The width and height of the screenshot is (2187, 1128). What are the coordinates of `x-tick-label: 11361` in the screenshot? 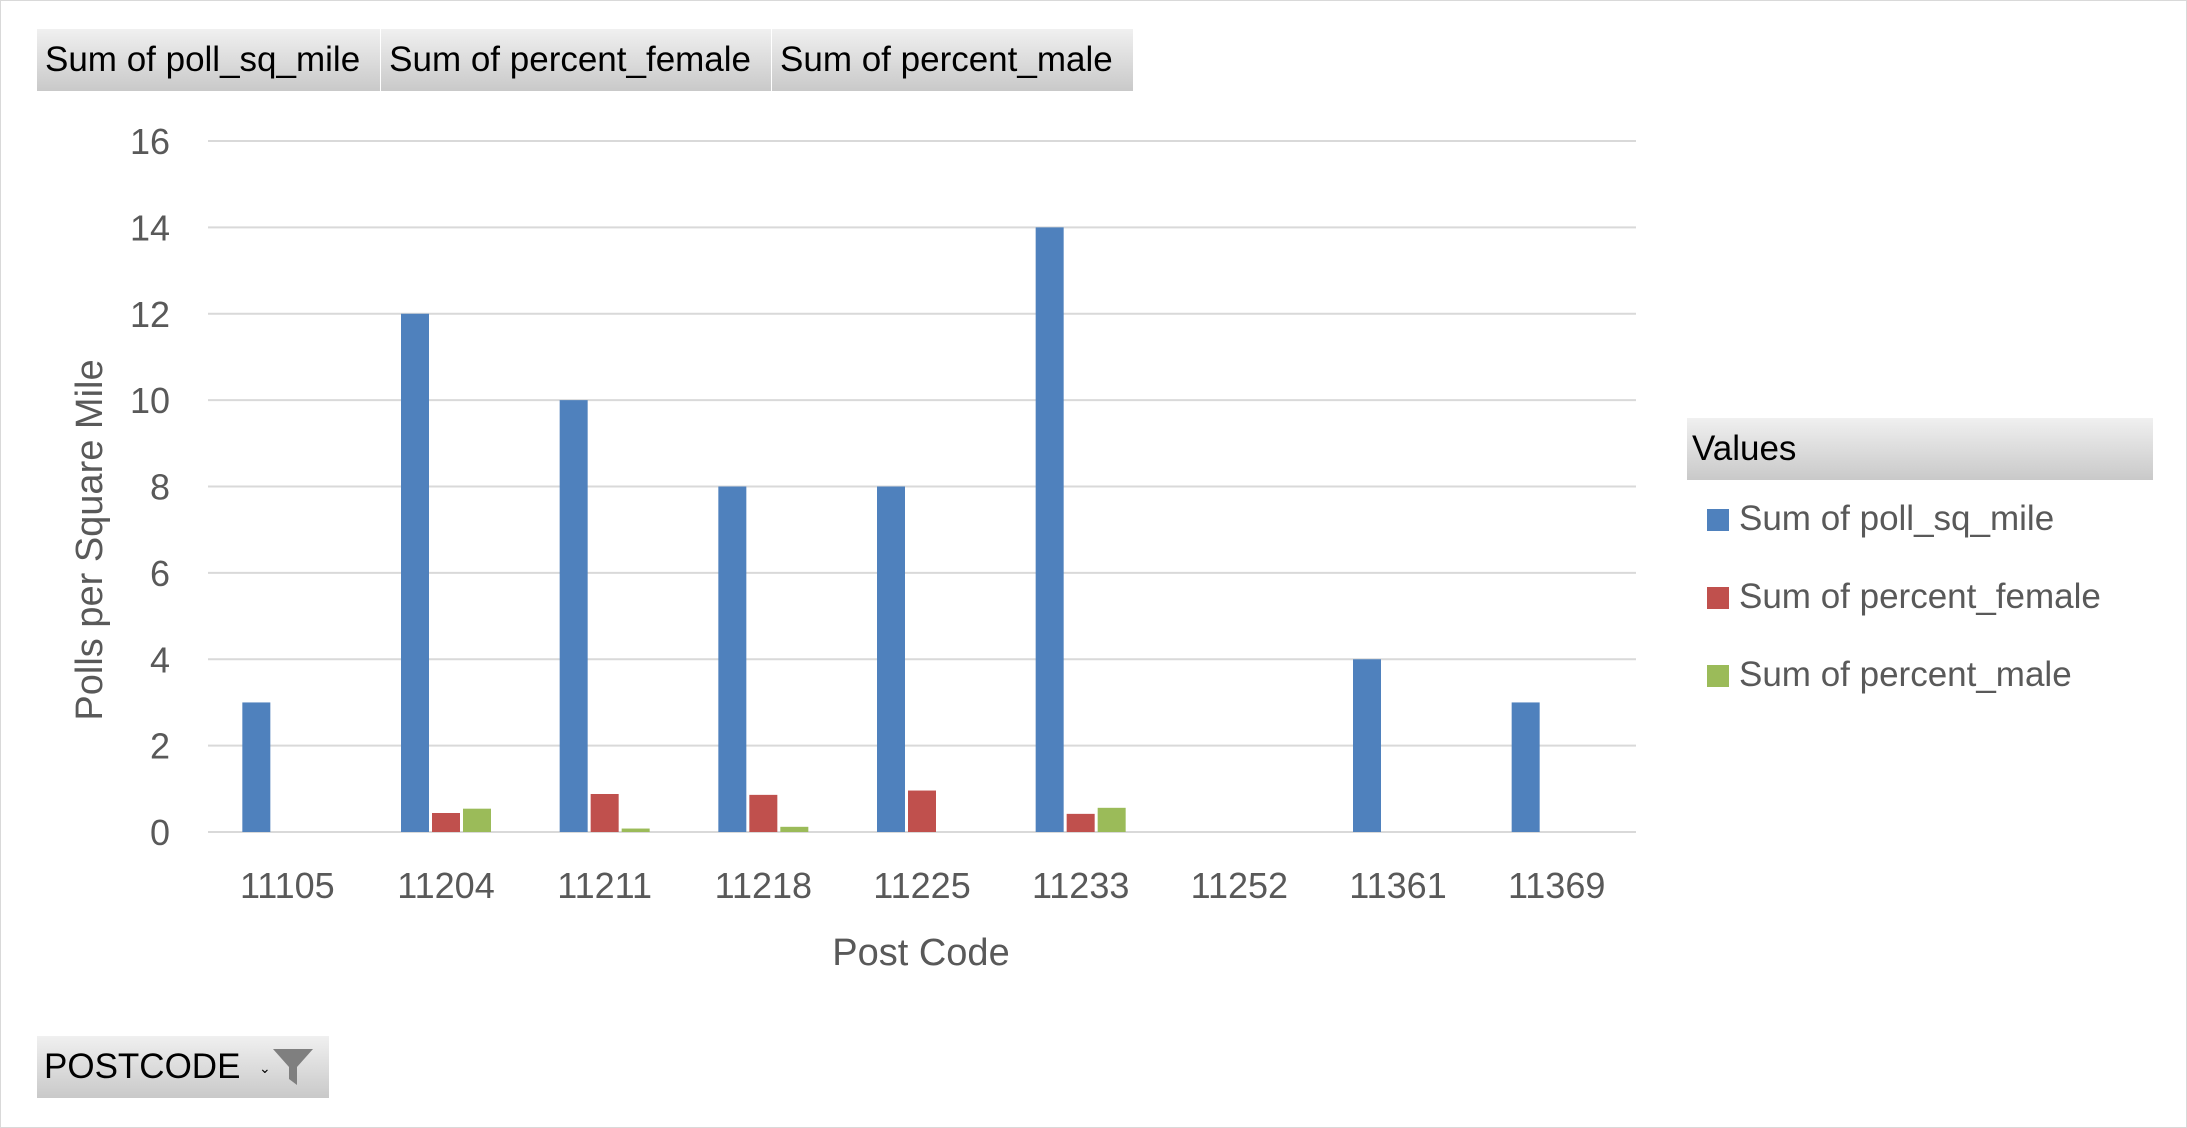 It's located at (1397, 885).